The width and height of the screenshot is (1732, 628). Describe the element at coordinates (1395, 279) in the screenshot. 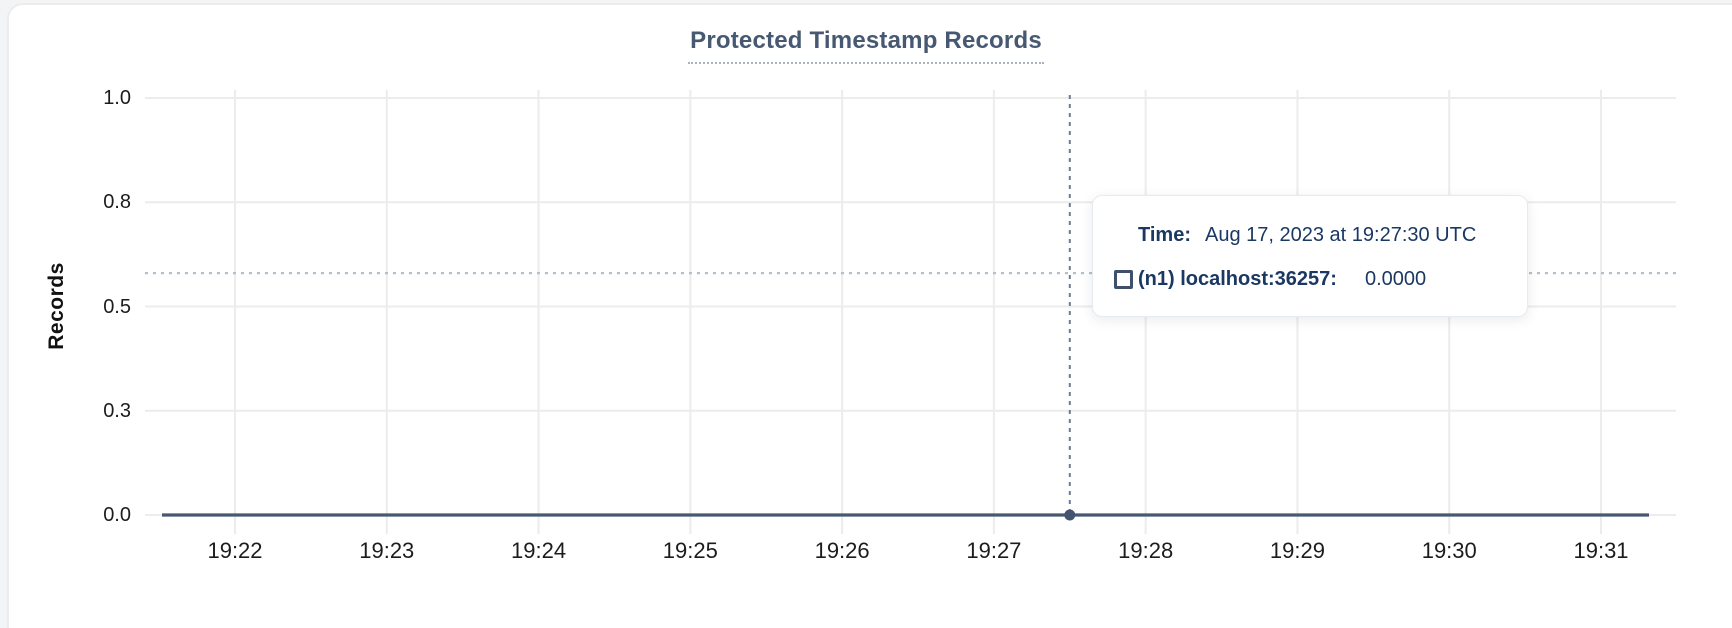

I see `tooltip-series-value: 0.0000` at that location.